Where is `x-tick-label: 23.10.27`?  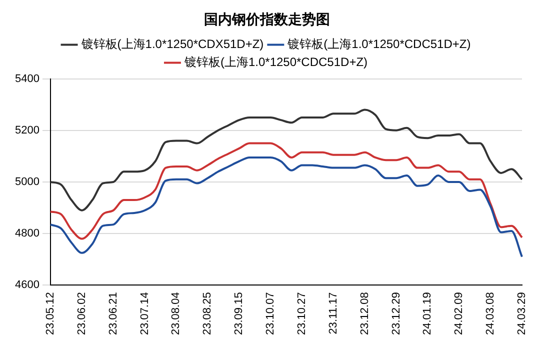 x-tick-label: 23.10.27 is located at coordinates (302, 314).